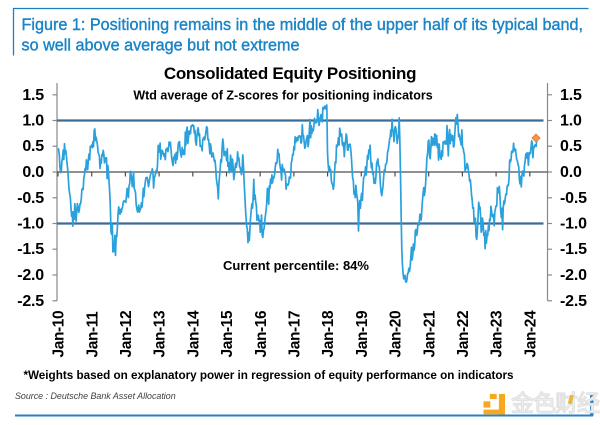 The image size is (600, 426). Describe the element at coordinates (429, 333) in the screenshot. I see `svg-text: Jan-21` at that location.